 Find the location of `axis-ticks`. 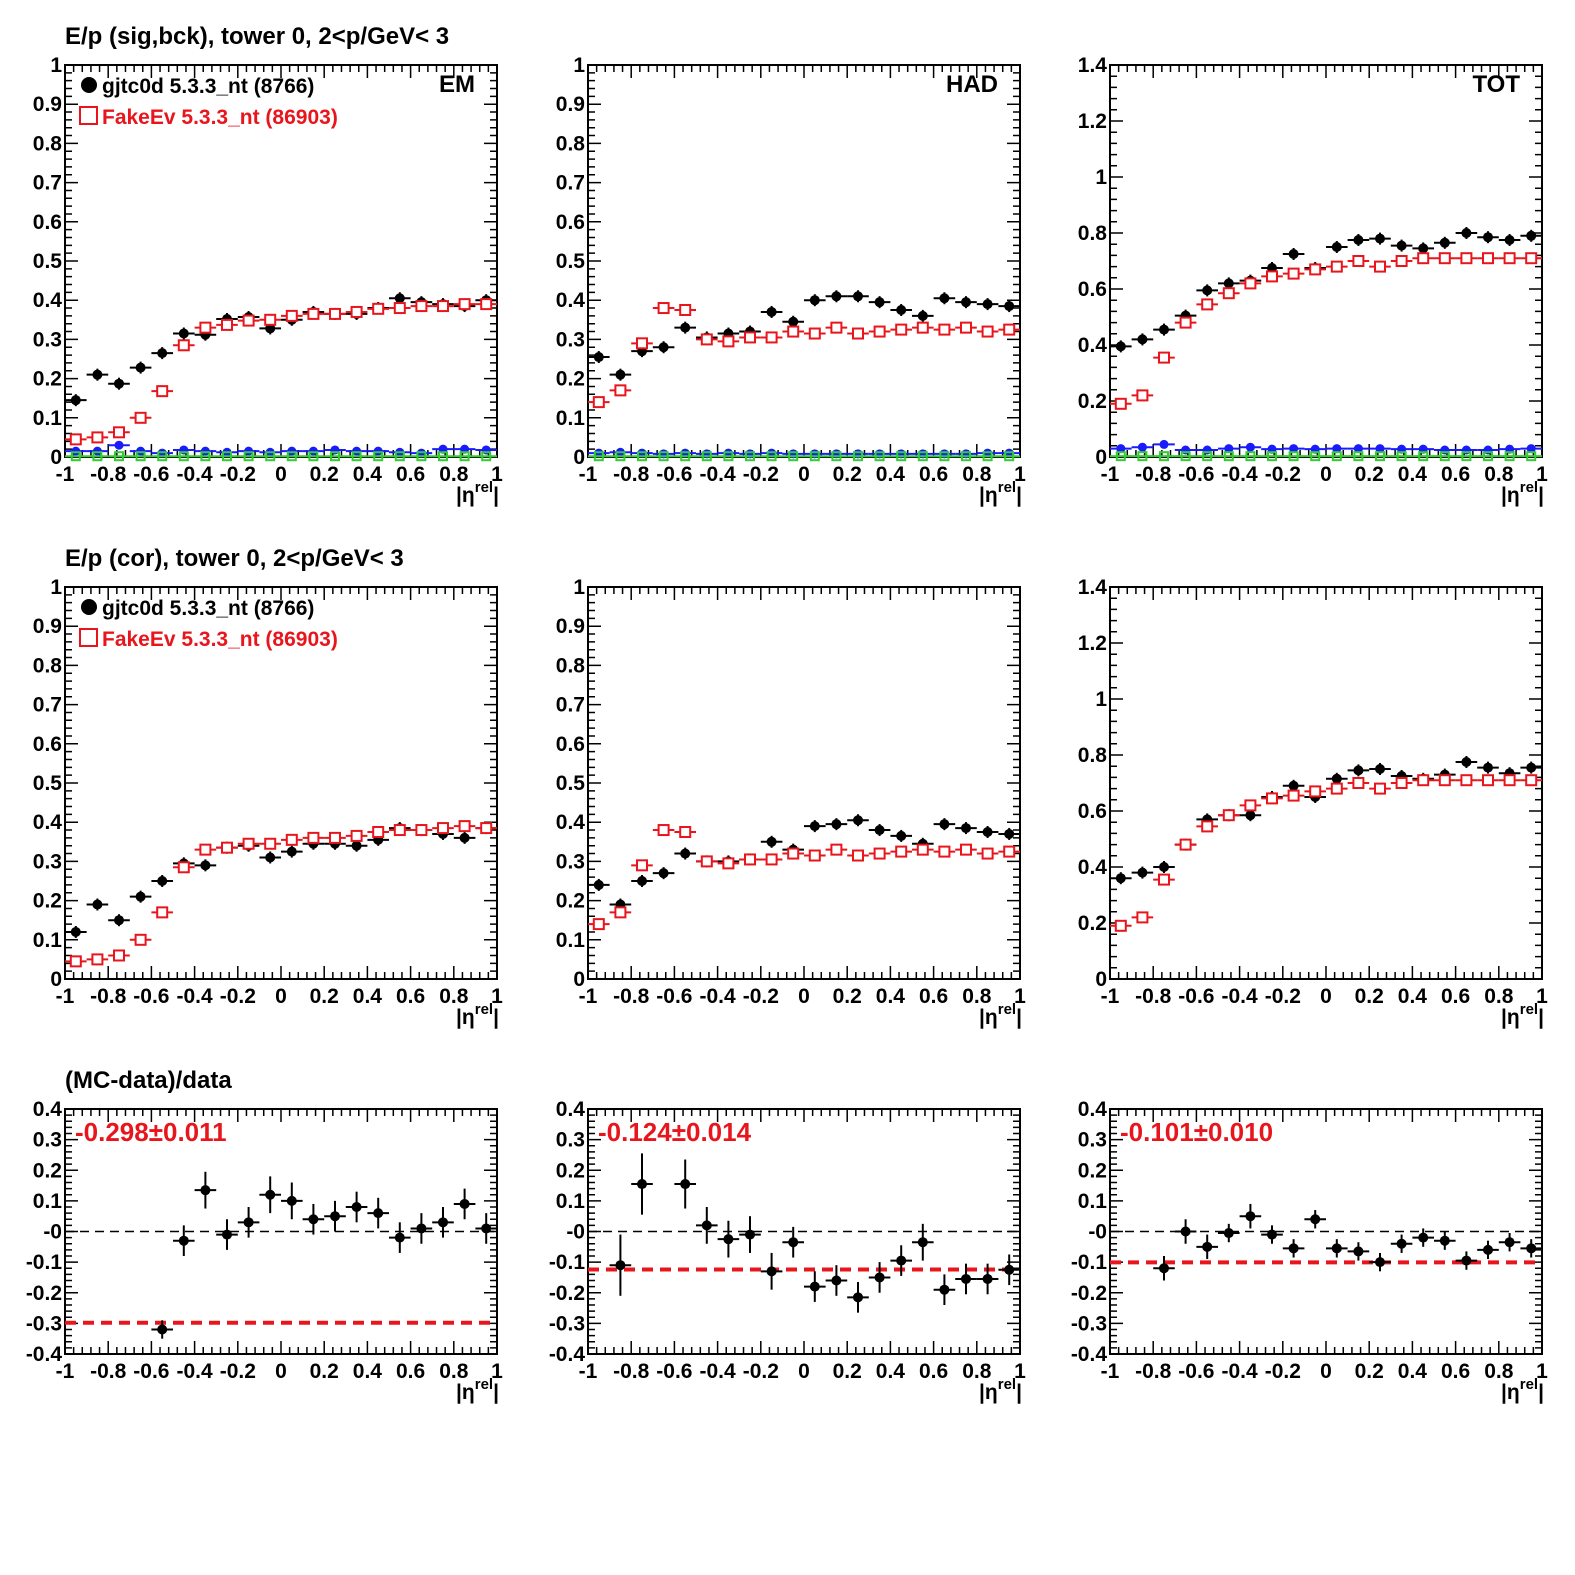

axis-ticks is located at coordinates (281, 783).